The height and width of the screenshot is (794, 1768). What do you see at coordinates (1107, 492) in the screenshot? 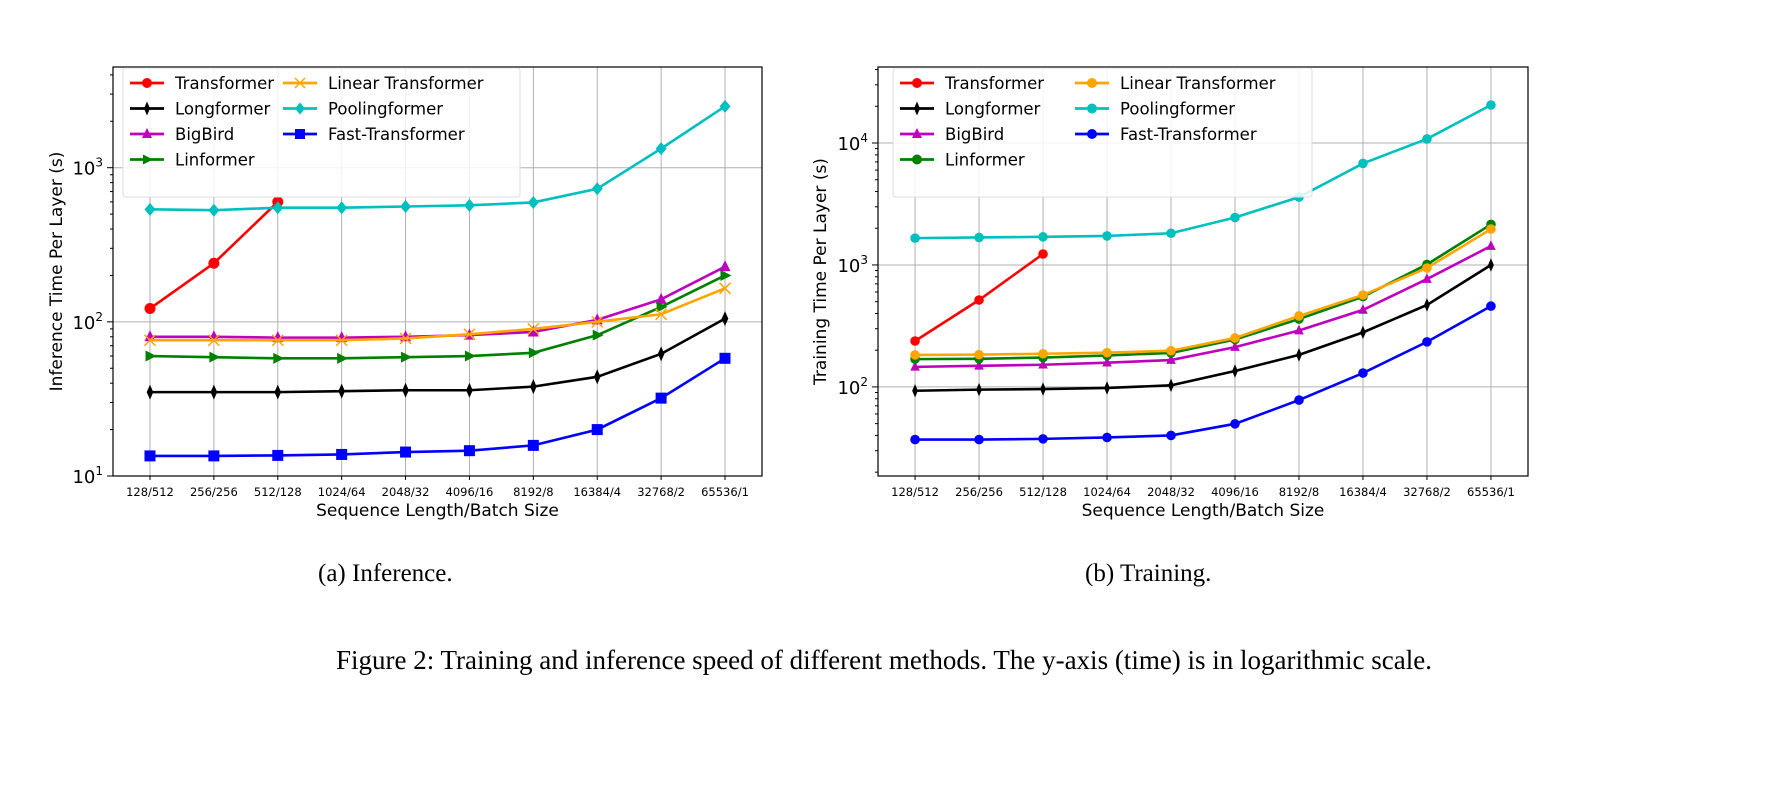
I see `x-tick-label: 1024/64` at bounding box center [1107, 492].